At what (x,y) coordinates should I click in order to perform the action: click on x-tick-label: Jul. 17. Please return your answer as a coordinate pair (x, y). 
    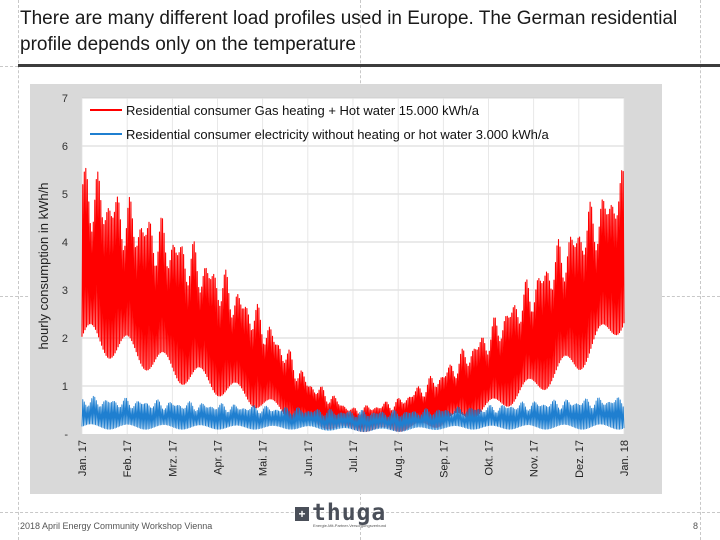
    Looking at the image, I should click on (354, 456).